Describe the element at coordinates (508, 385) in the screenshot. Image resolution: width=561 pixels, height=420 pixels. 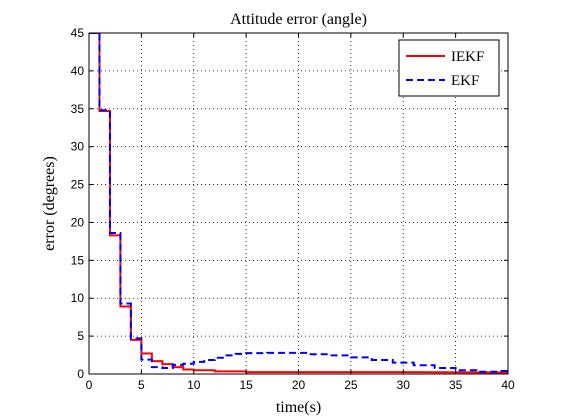
I see `x-tick-label: 40` at that location.